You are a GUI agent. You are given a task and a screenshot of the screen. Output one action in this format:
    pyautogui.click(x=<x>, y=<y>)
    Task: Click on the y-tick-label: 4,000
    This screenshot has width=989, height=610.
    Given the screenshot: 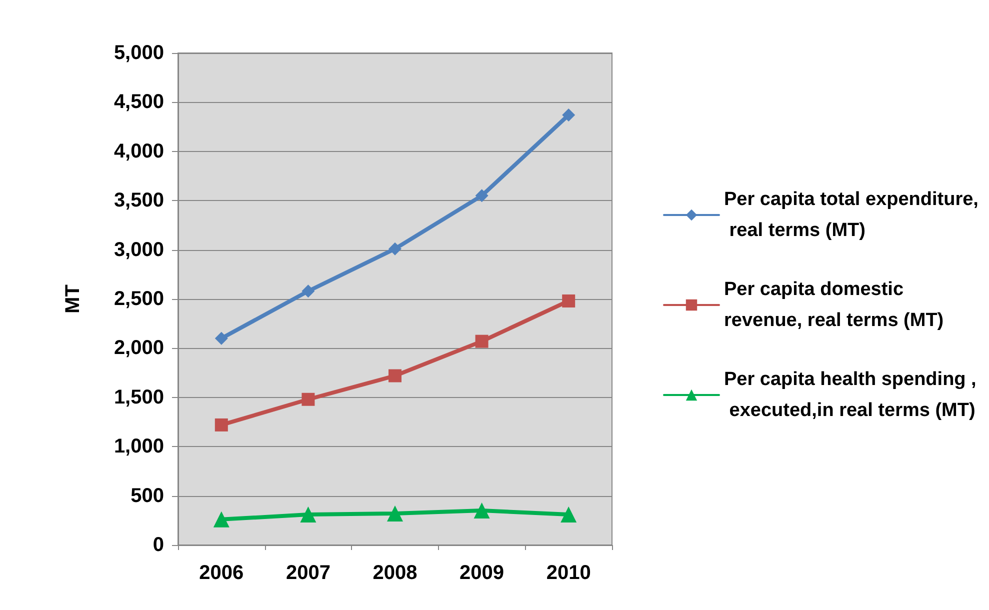 What is the action you would take?
    pyautogui.click(x=139, y=151)
    